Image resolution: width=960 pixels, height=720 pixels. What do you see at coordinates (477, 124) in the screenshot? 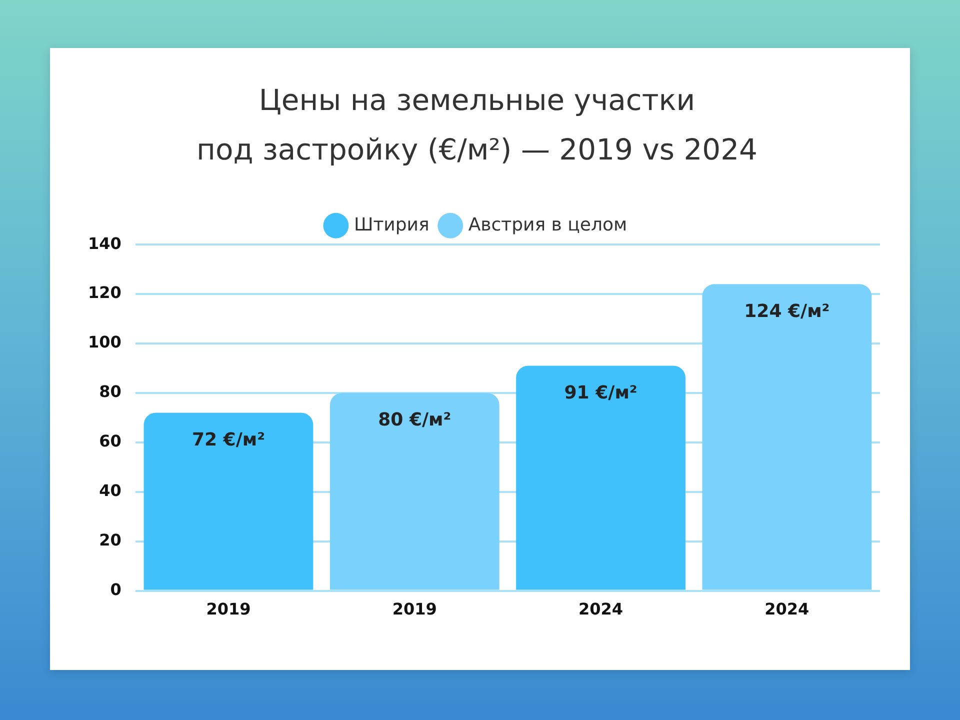
I see `chart-title: Цены на земельные участки под застройку (€/м²) — 2019 vs 2024` at bounding box center [477, 124].